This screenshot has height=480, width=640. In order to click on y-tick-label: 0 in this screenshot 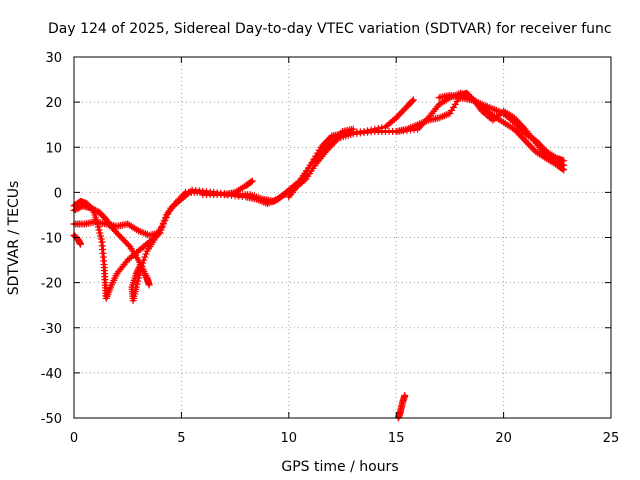, I will do `click(58, 193)`.